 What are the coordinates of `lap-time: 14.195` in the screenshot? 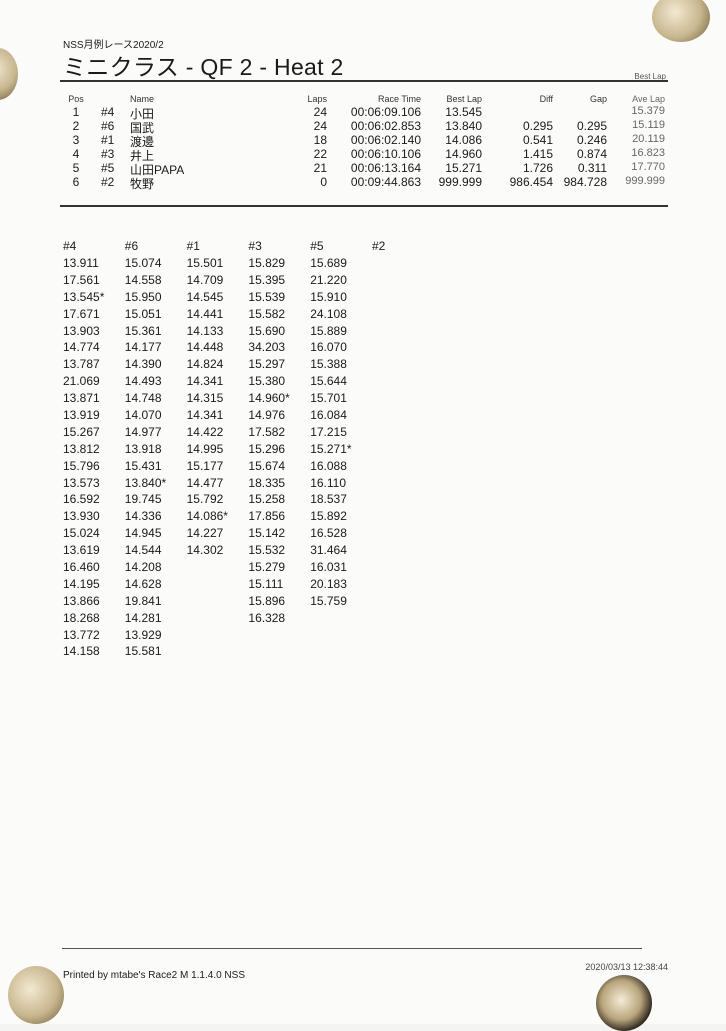 It's located at (81, 583).